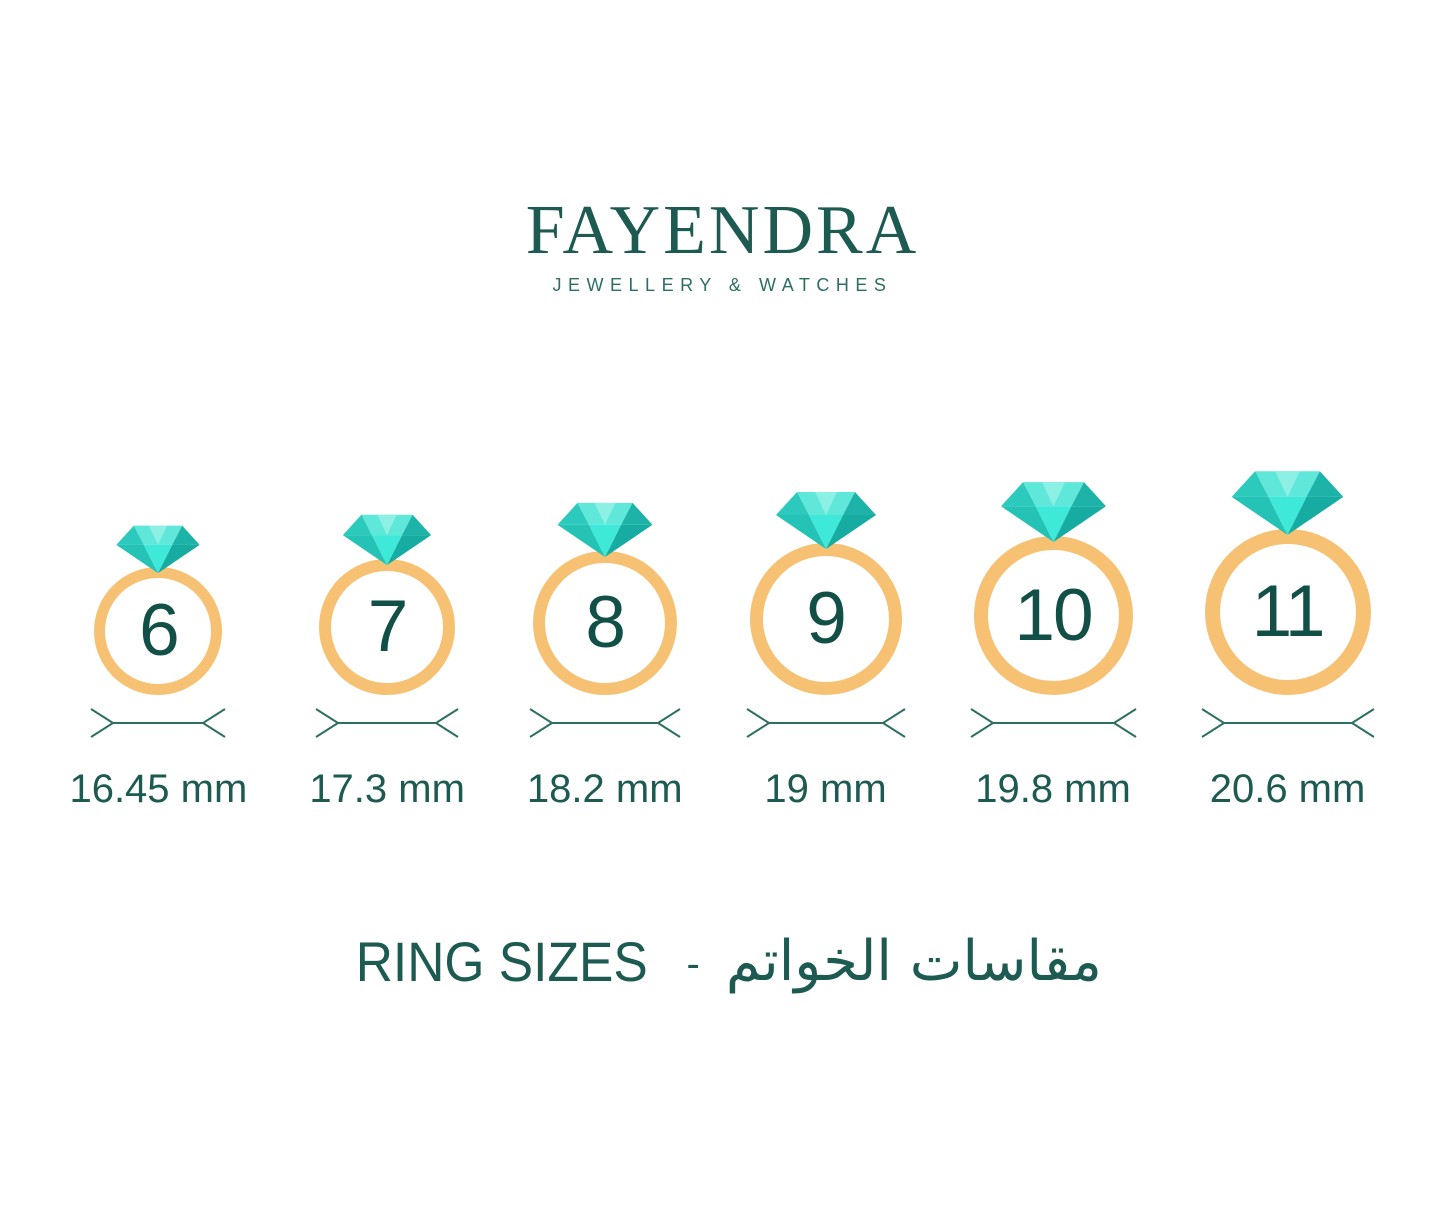 The image size is (1445, 1205). I want to click on ring-band: 8, so click(604, 622).